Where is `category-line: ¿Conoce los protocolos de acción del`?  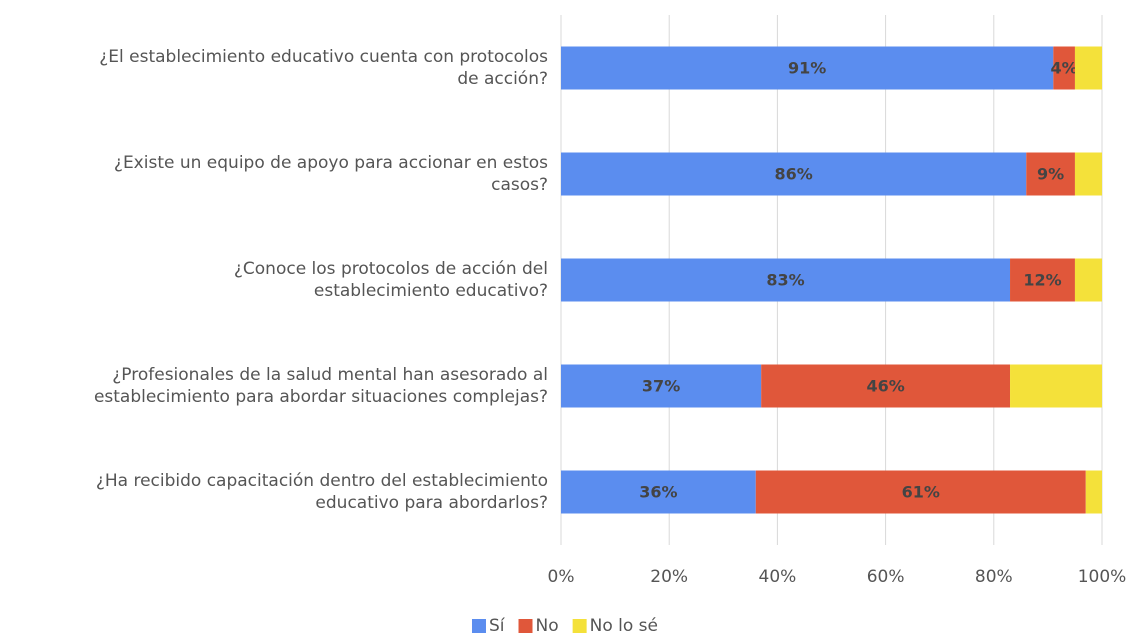
category-line: ¿Conoce los protocolos de acción del is located at coordinates (391, 269).